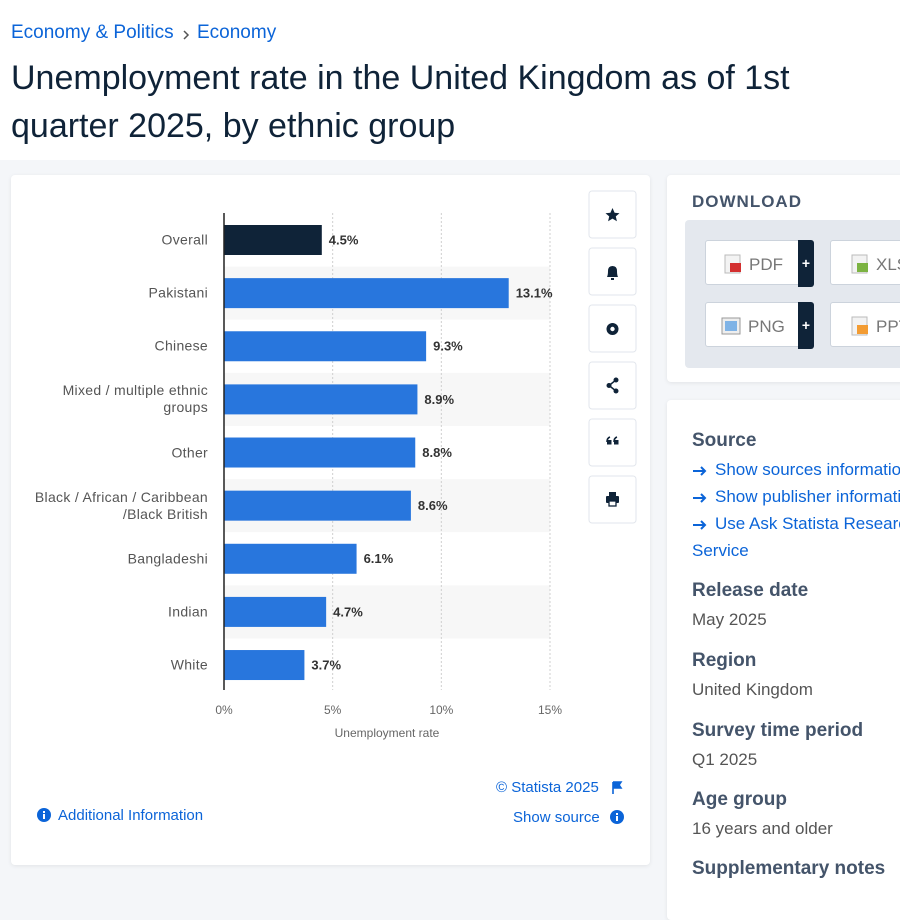  Describe the element at coordinates (556, 817) in the screenshot. I see `show-source-link: Show source` at that location.